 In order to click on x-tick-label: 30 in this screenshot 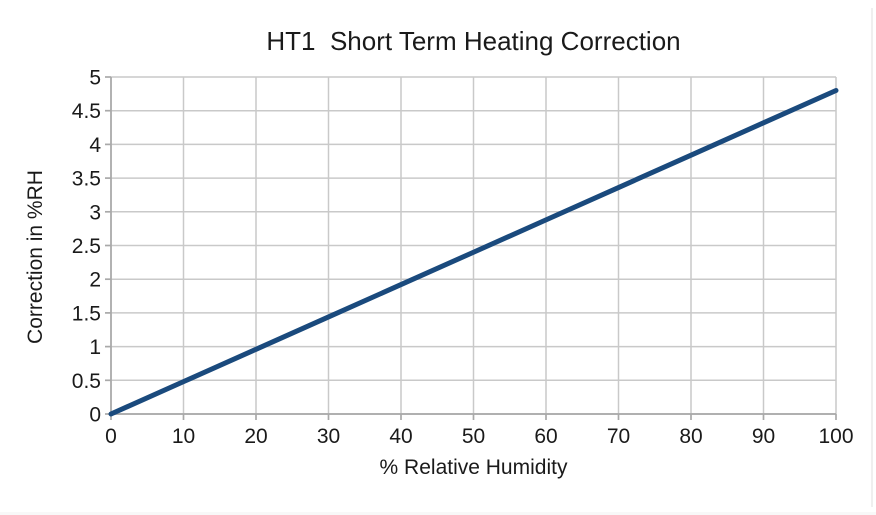, I will do `click(328, 436)`.